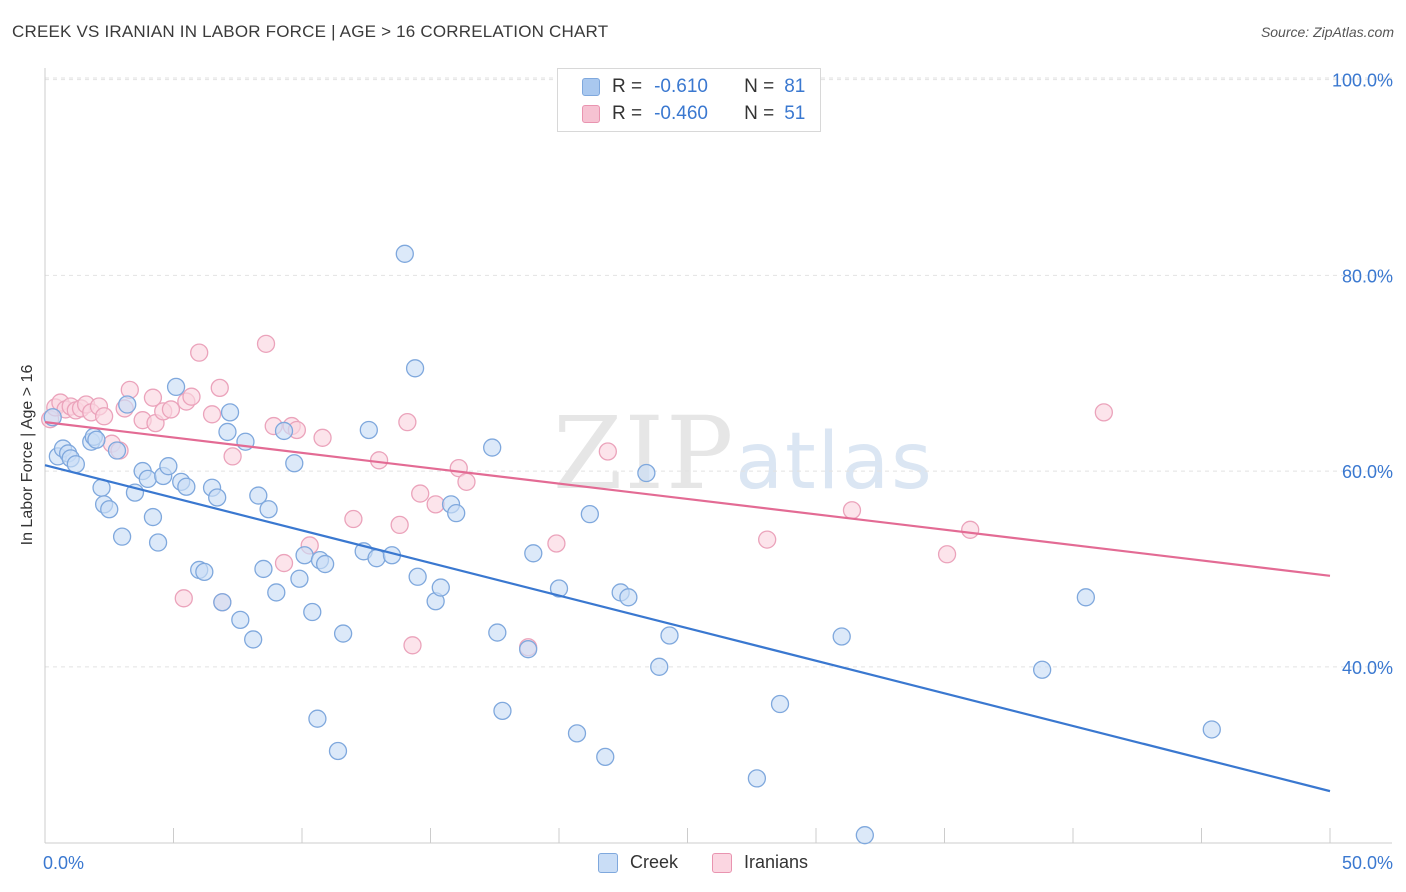 This screenshot has width=1406, height=892. I want to click on legend-item-creek: Creek, so click(637, 862).